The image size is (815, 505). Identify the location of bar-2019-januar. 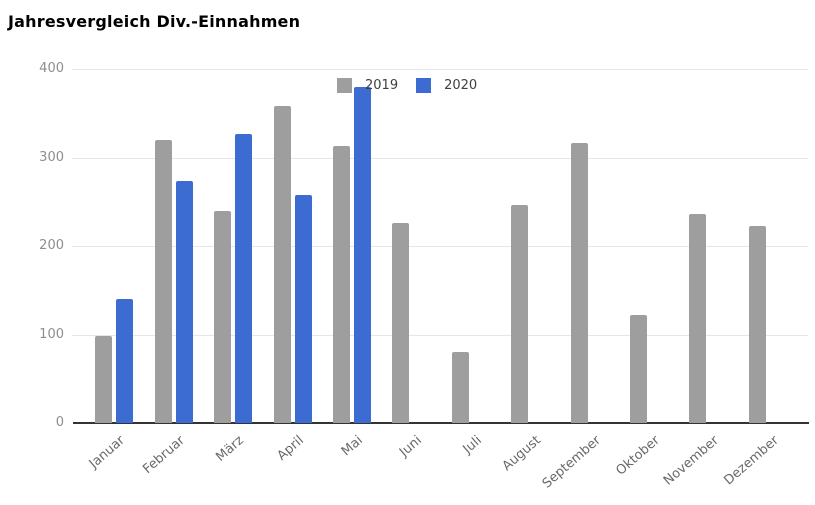
(104, 379).